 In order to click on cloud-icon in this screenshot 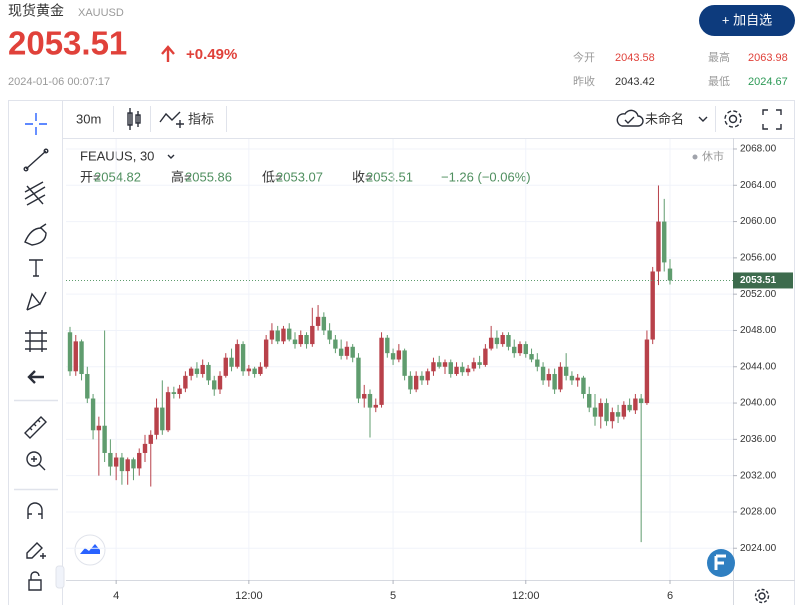, I will do `click(630, 118)`.